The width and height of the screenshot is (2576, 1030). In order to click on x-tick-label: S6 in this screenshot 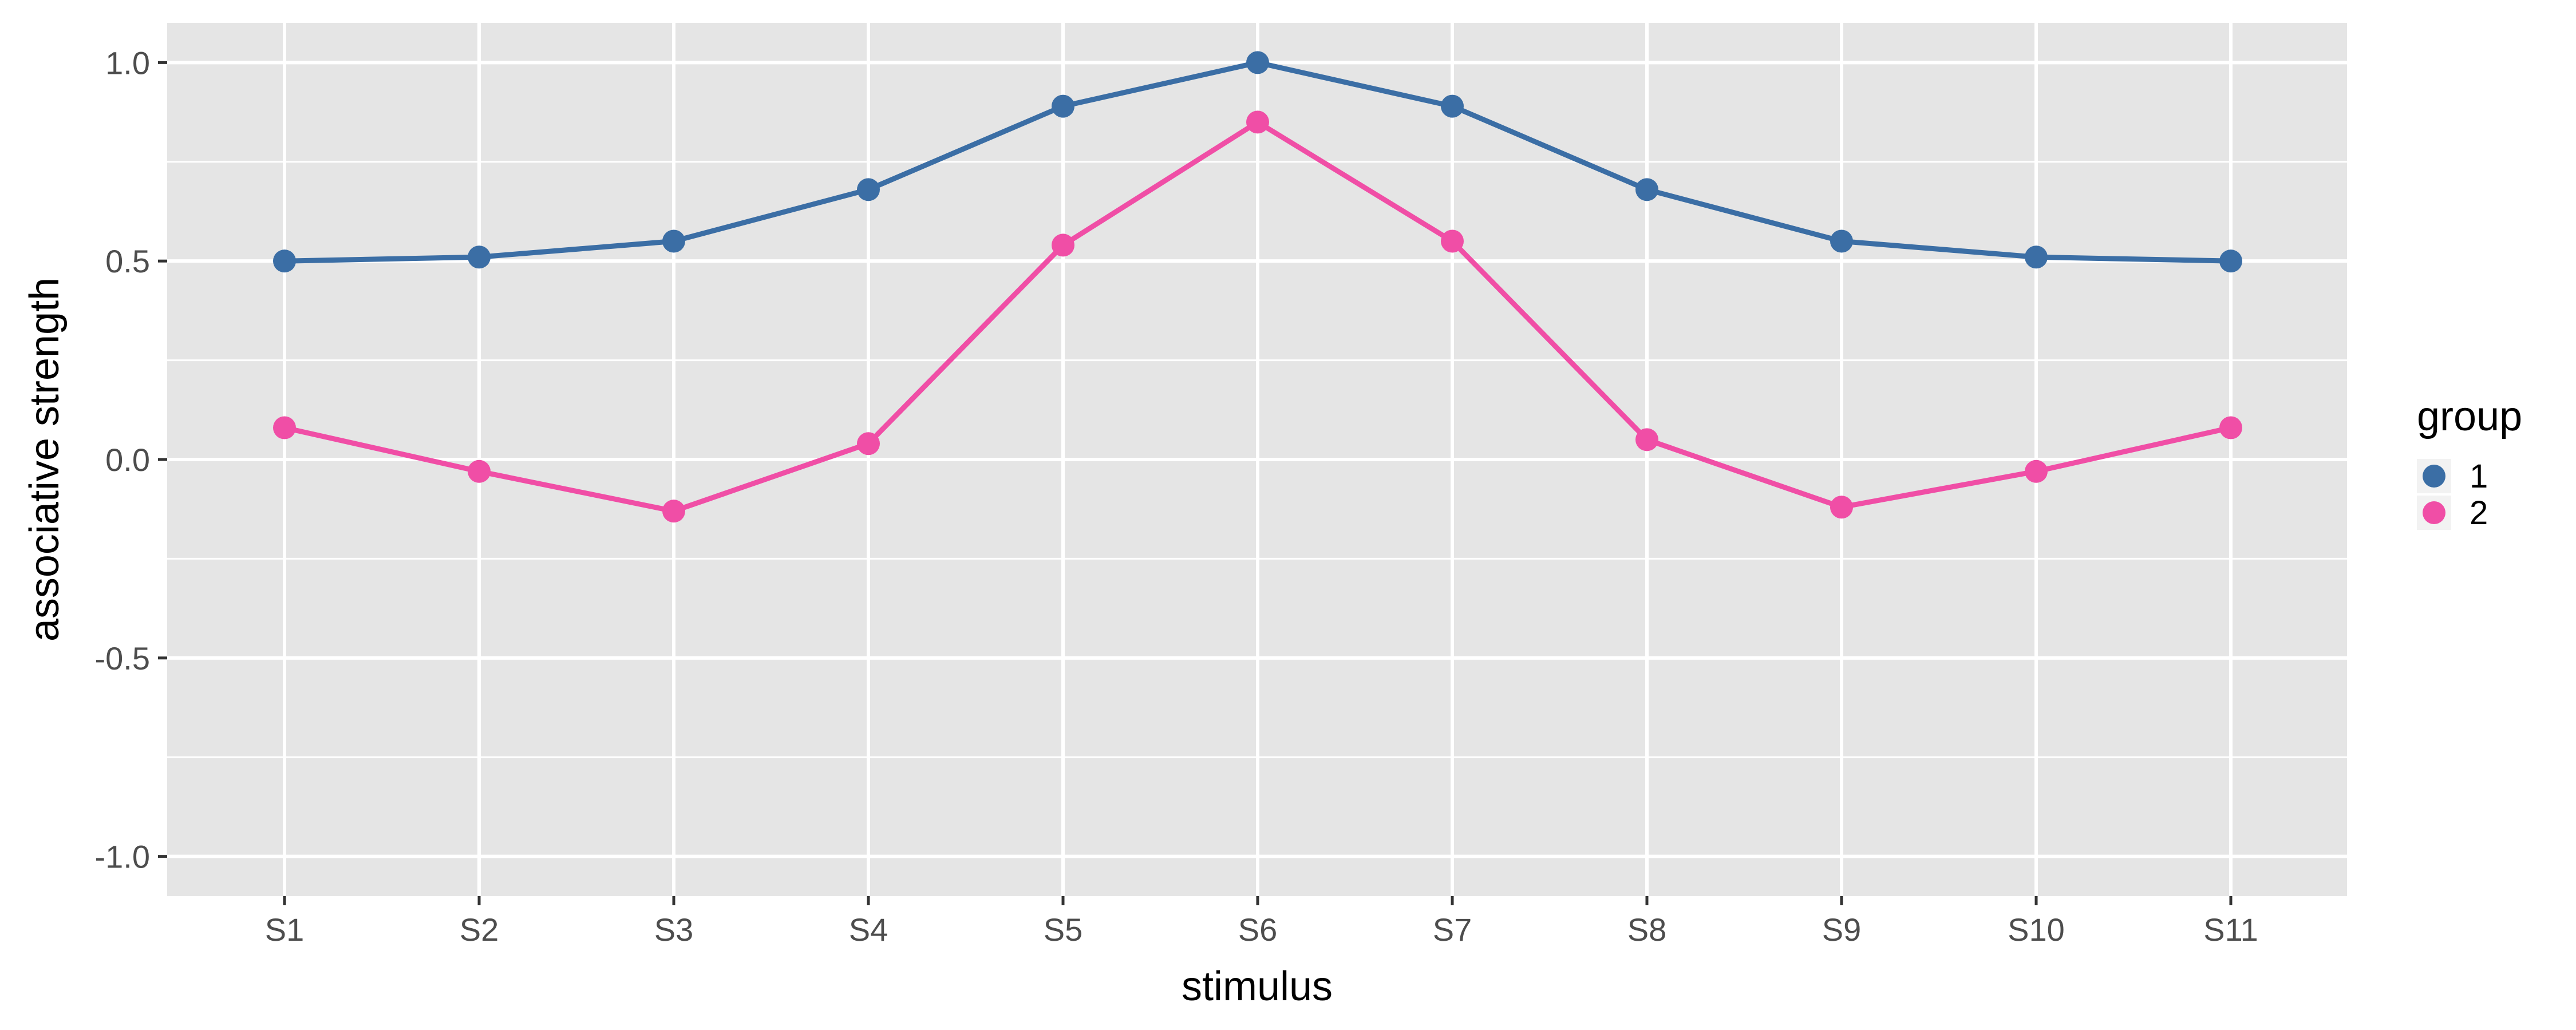, I will do `click(1258, 930)`.